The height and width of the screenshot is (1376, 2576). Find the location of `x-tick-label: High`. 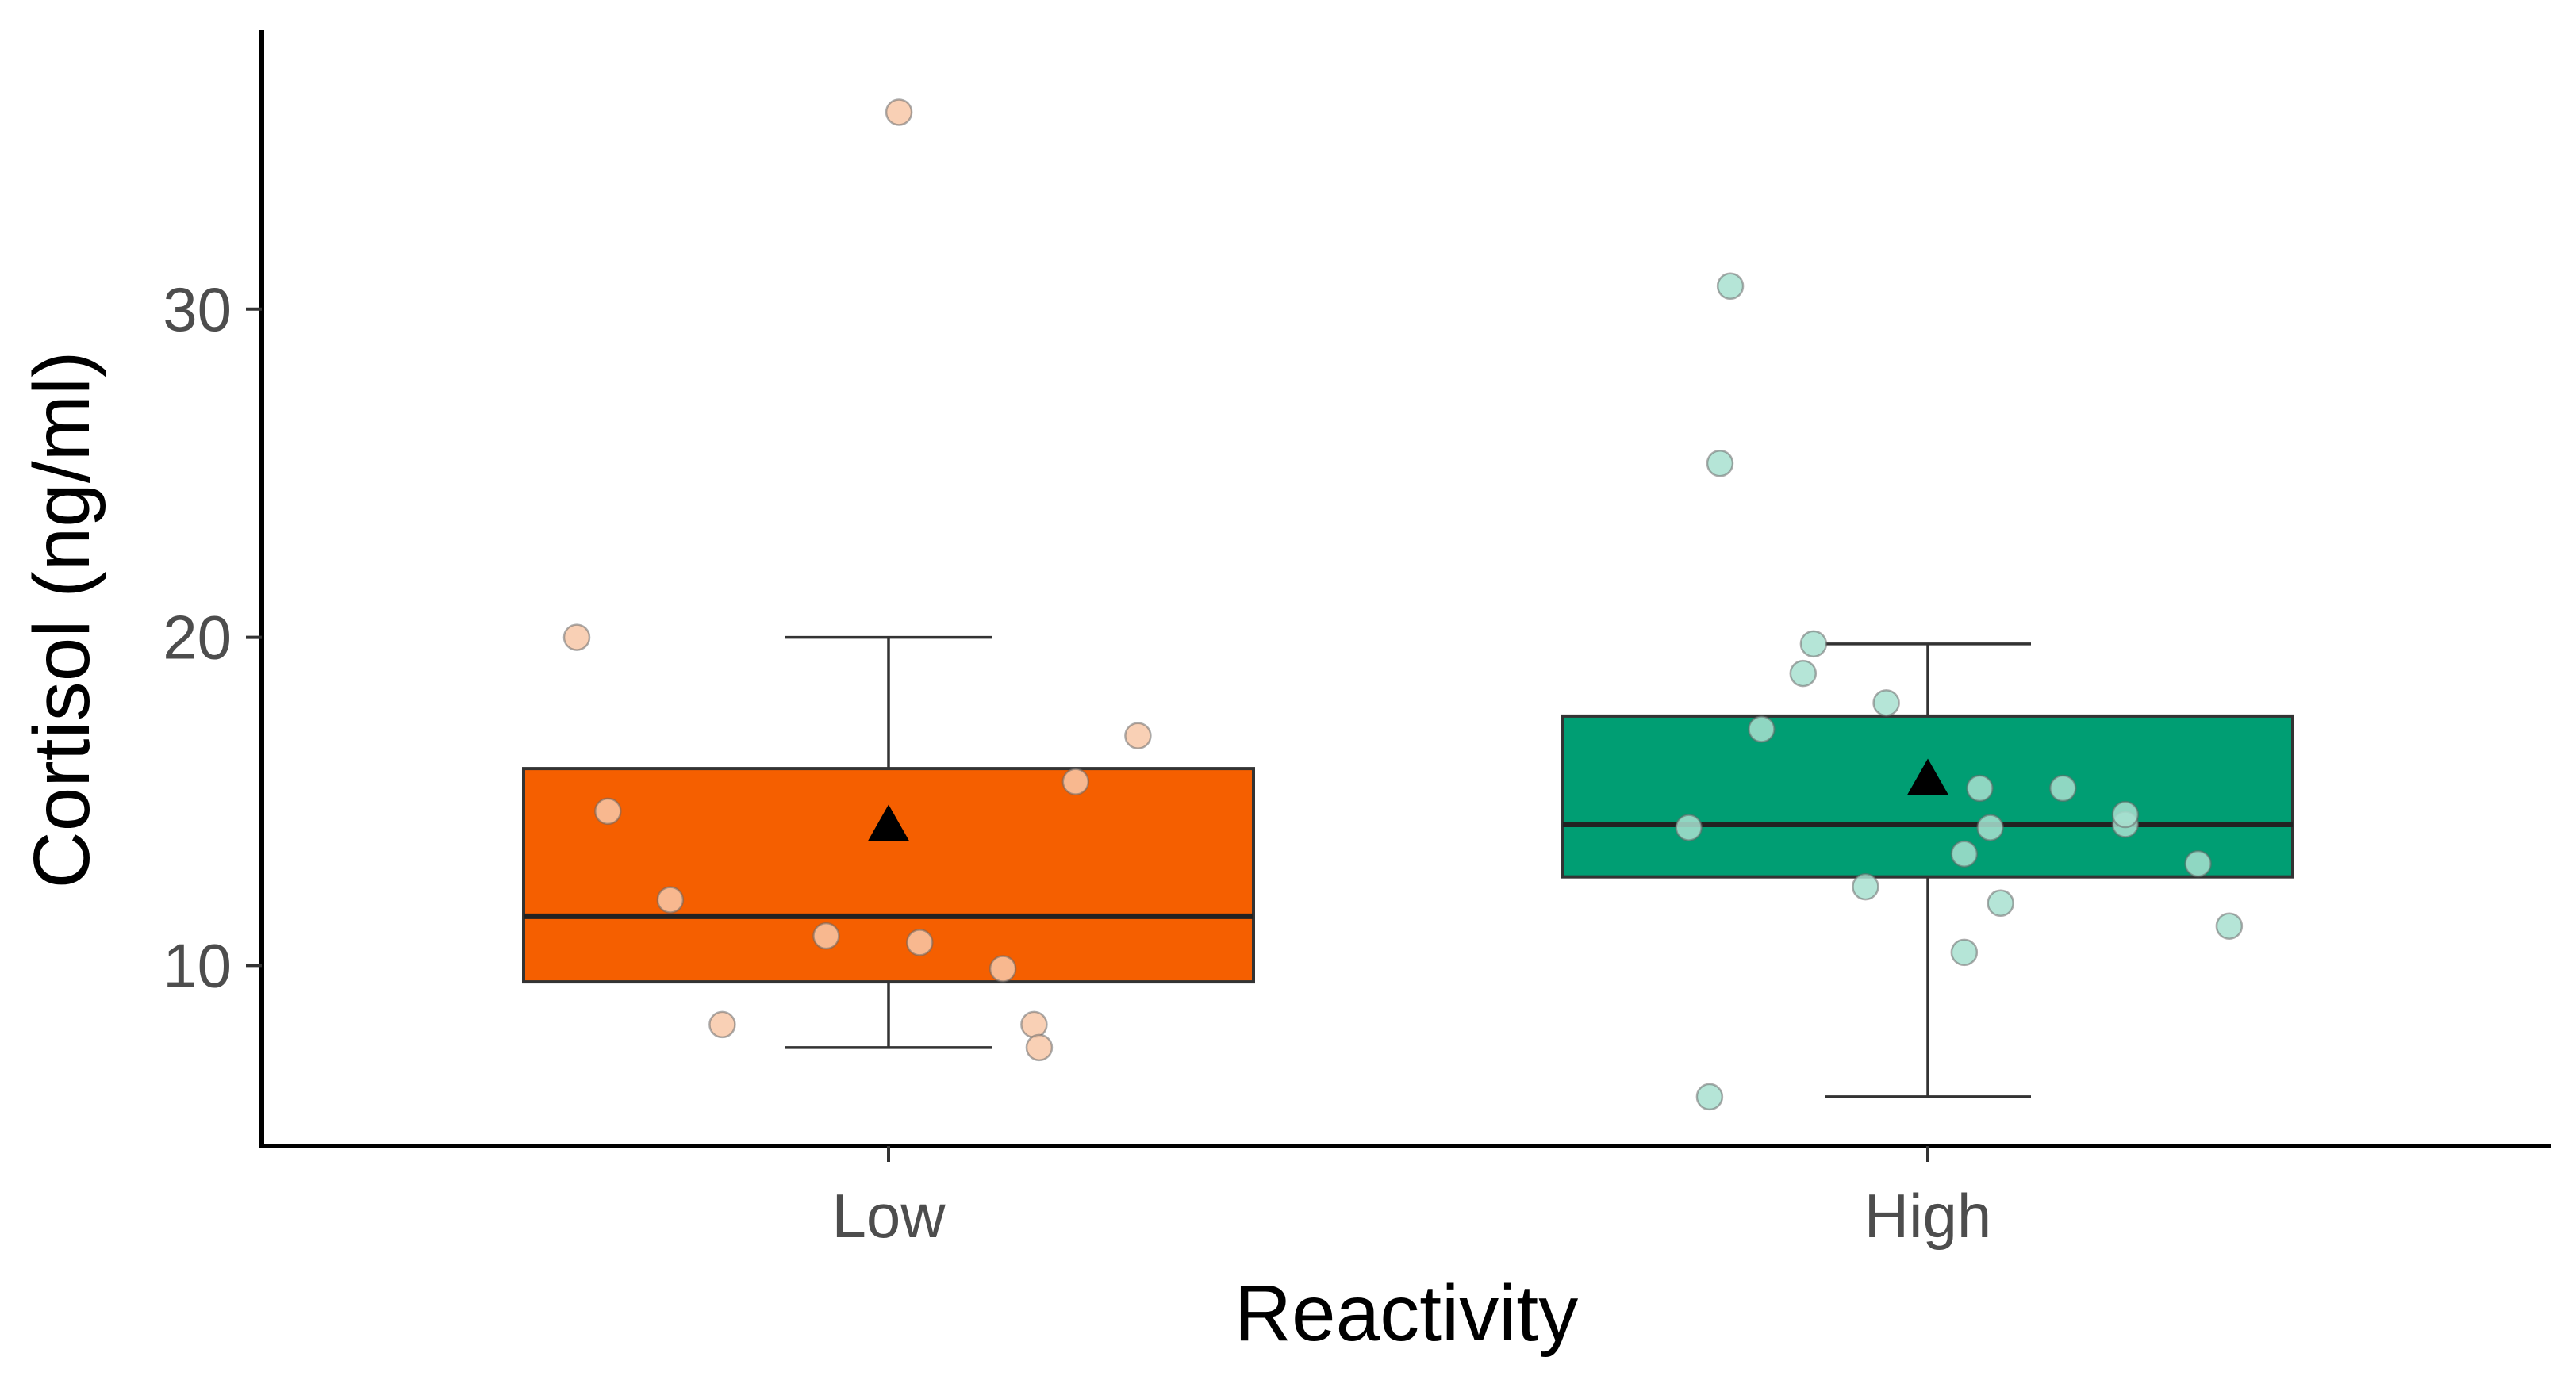

x-tick-label: High is located at coordinates (1928, 1216).